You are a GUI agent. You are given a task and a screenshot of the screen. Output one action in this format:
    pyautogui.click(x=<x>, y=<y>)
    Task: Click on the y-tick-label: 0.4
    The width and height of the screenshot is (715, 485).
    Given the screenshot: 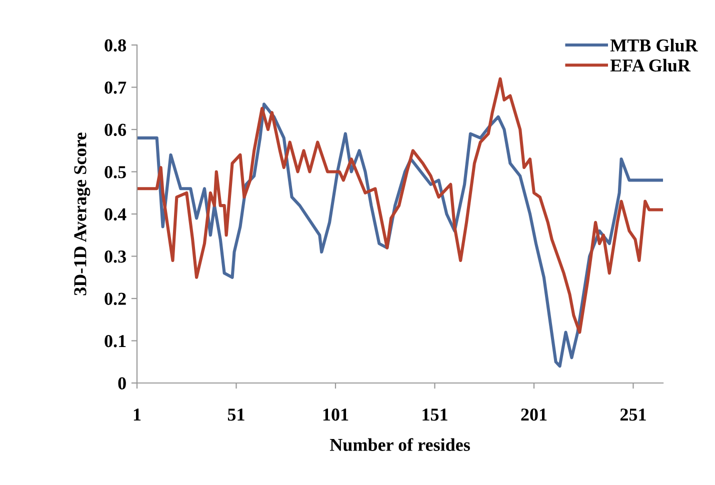 What is the action you would take?
    pyautogui.click(x=115, y=214)
    